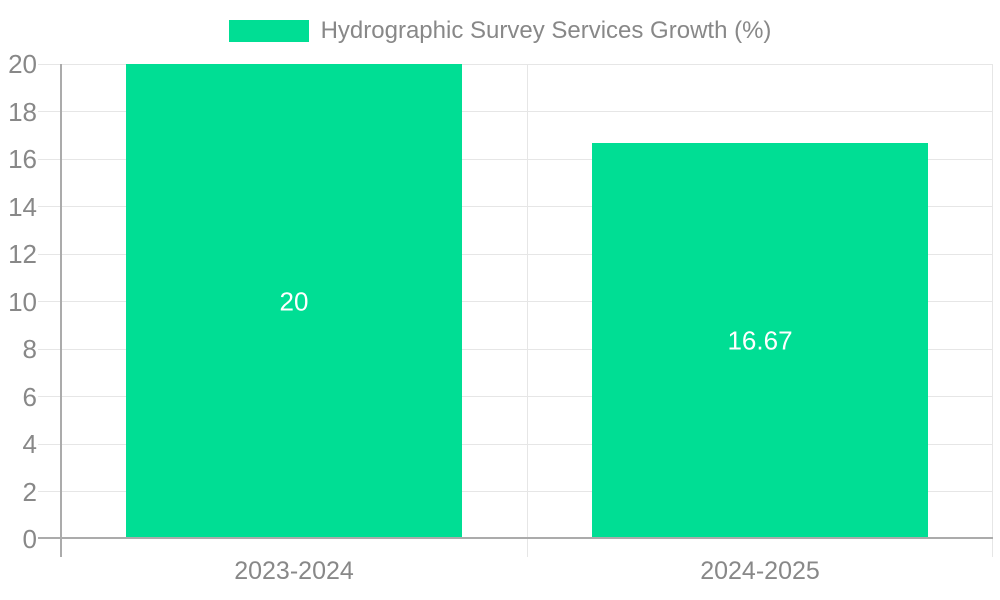 This screenshot has height=600, width=1000. Describe the element at coordinates (22, 254) in the screenshot. I see `y-tick-label: 12` at that location.